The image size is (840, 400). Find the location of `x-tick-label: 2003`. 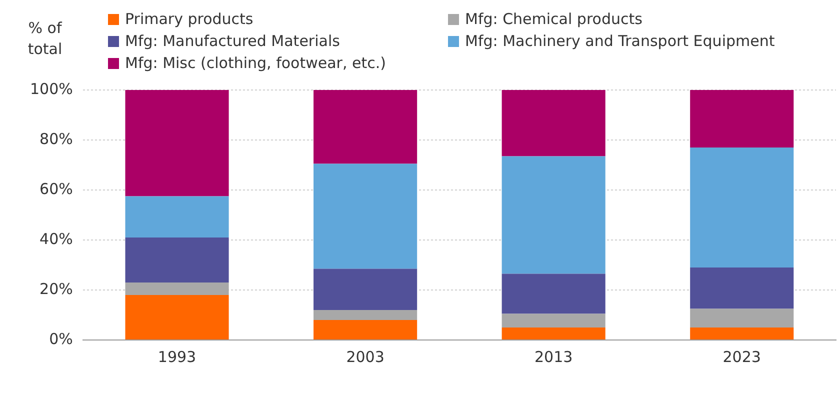

x-tick-label: 2003 is located at coordinates (365, 357).